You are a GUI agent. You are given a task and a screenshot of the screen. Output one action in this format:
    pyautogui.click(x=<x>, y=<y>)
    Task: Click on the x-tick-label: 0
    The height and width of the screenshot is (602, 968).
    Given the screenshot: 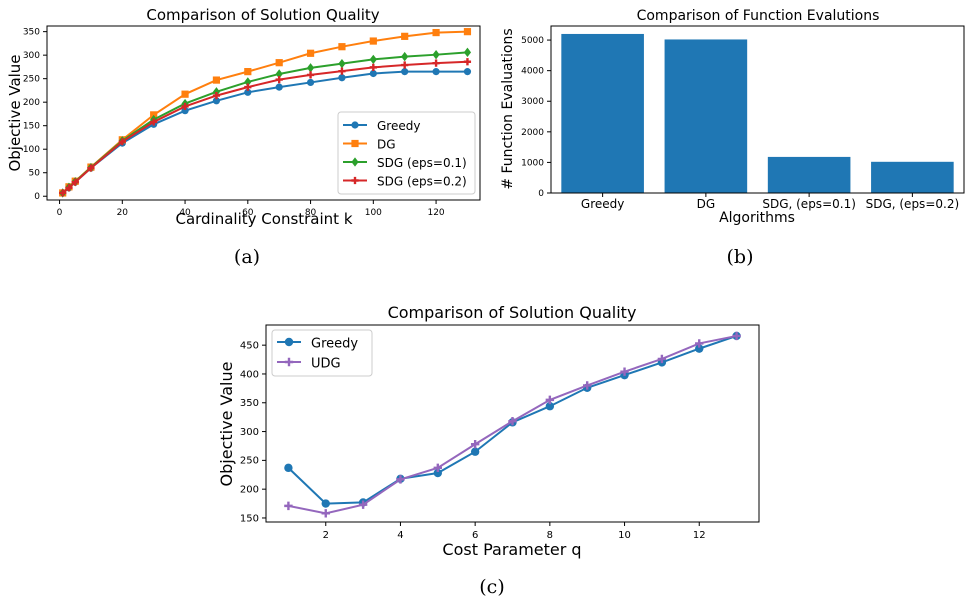 What is the action you would take?
    pyautogui.click(x=60, y=213)
    